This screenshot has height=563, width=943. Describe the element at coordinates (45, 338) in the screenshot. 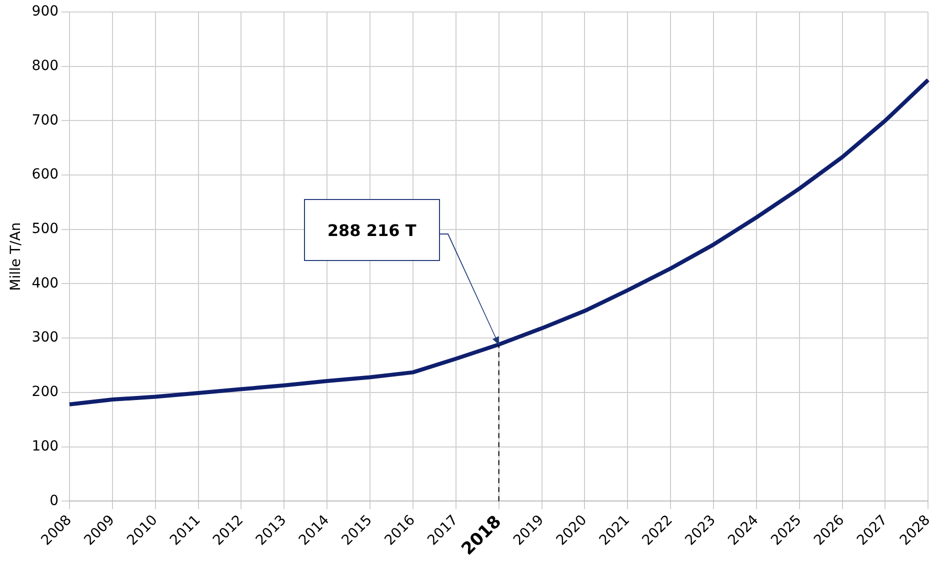

I see `y-tick-label: 300` at that location.